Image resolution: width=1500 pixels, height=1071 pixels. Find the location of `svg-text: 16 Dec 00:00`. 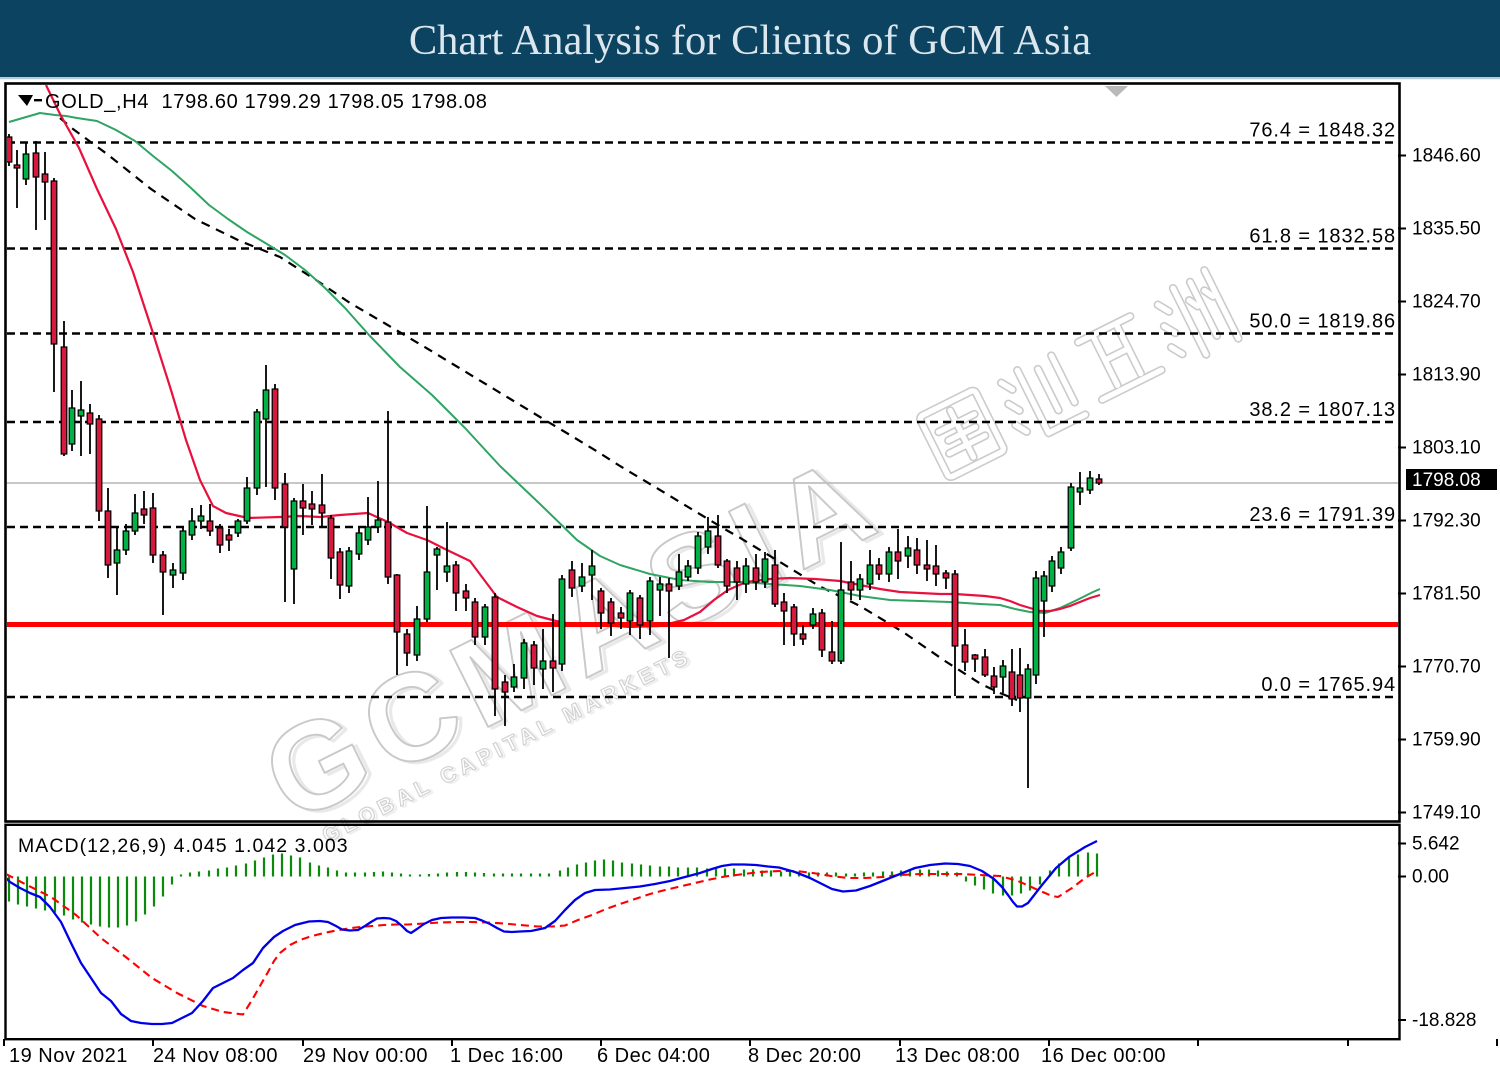

svg-text: 16 Dec 00:00 is located at coordinates (1103, 1056).